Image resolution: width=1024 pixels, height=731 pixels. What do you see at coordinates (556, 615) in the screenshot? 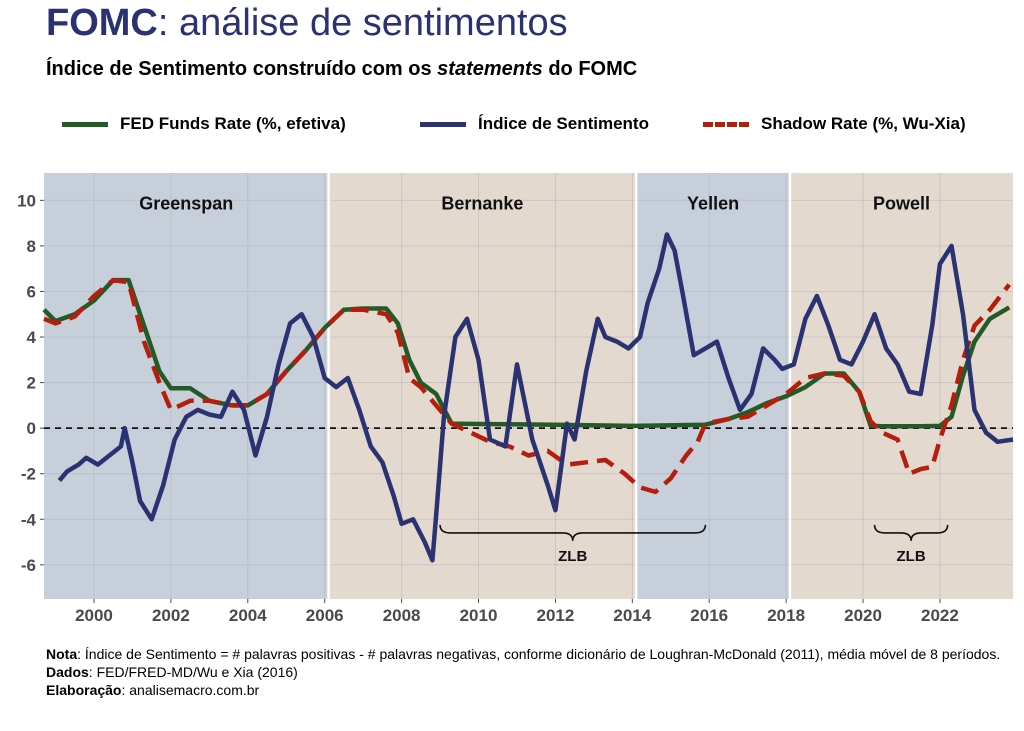
I see `x-tick-label: 2012` at bounding box center [556, 615].